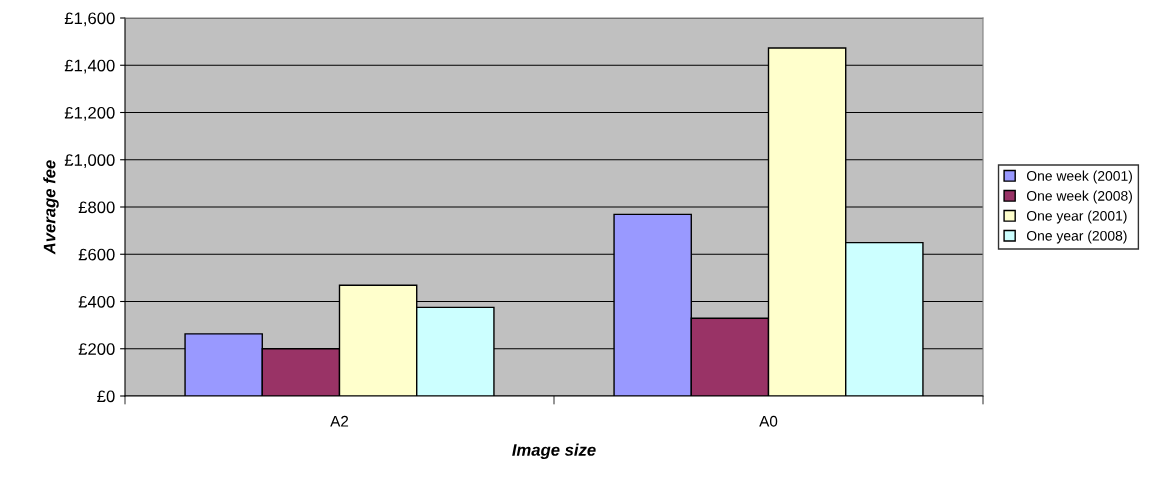 The image size is (1167, 478). Describe the element at coordinates (96, 301) in the screenshot. I see `y-tick-label: £400` at that location.